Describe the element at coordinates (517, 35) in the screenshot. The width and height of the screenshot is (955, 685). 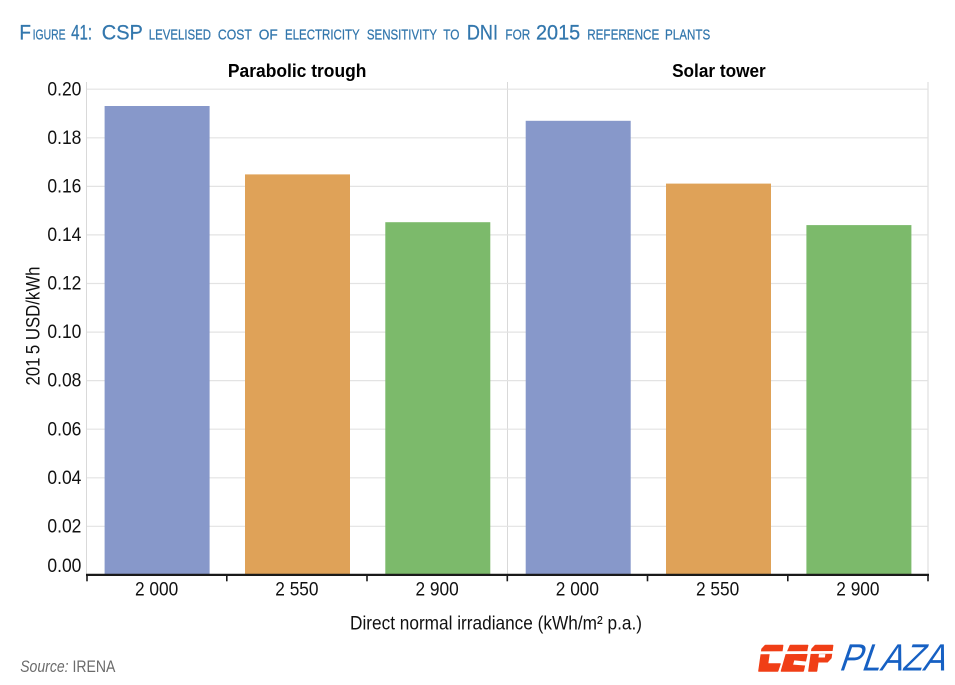
I see `svg-text: FOR` at that location.